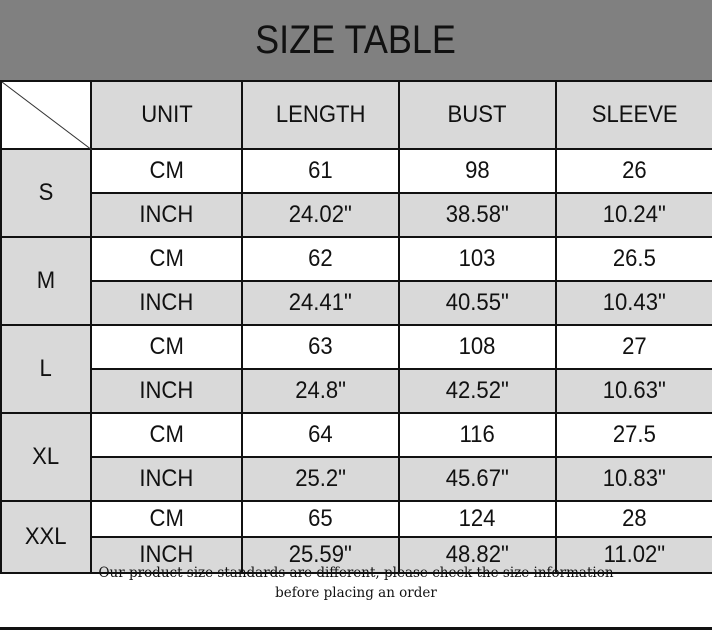  What do you see at coordinates (477, 171) in the screenshot?
I see `cell-bust: 98` at bounding box center [477, 171].